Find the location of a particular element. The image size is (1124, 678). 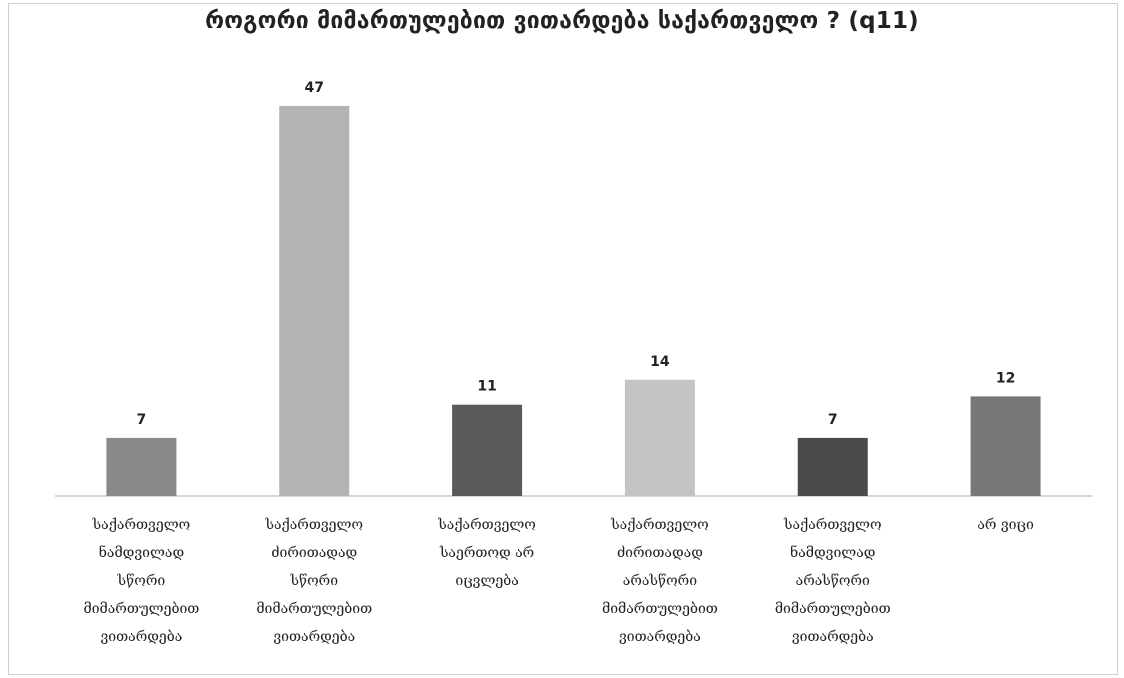

value-label-2: 47 is located at coordinates (314, 88).